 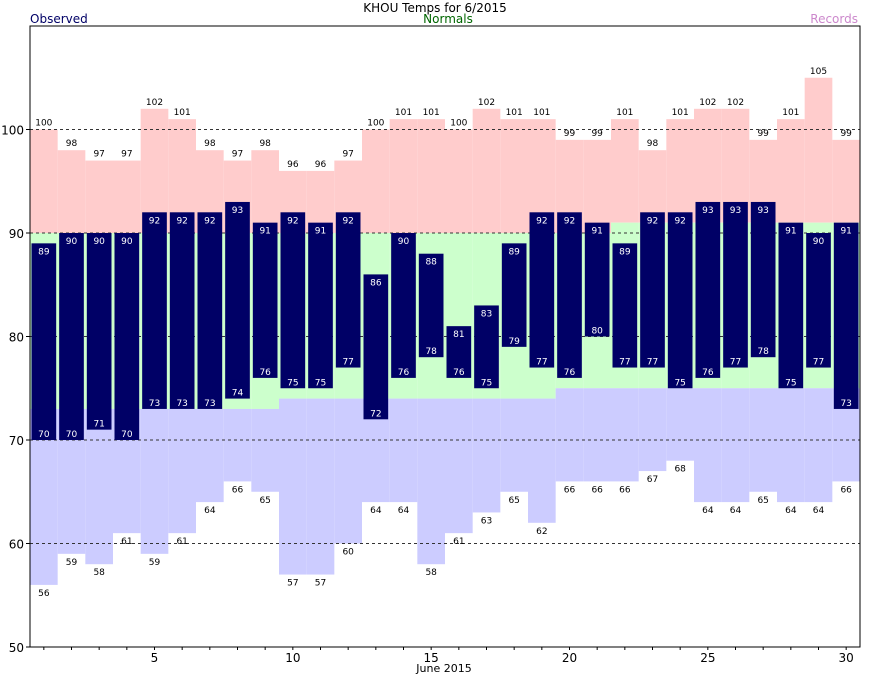 I want to click on y-tick-label: 100, so click(x=12, y=131).